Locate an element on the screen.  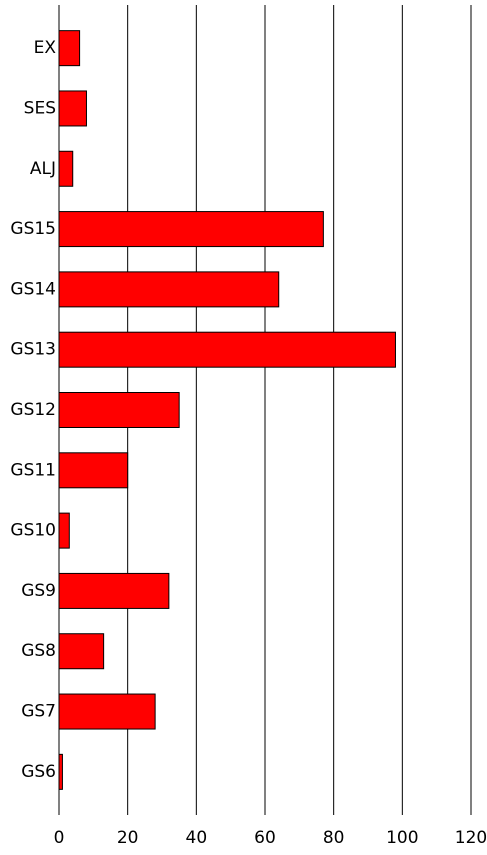
y-tick-label: GS14 is located at coordinates (33, 289).